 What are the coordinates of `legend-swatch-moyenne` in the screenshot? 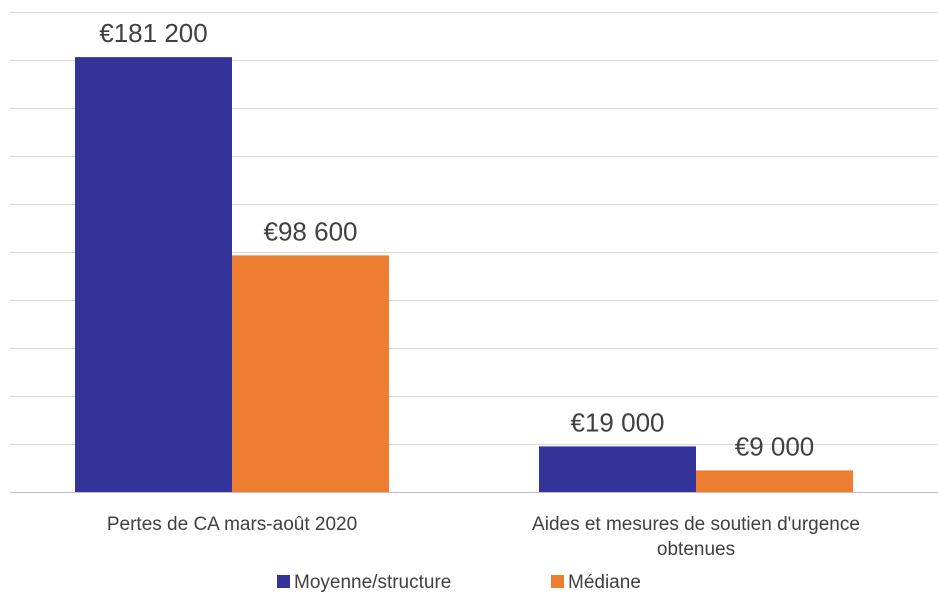 It's located at (283, 581).